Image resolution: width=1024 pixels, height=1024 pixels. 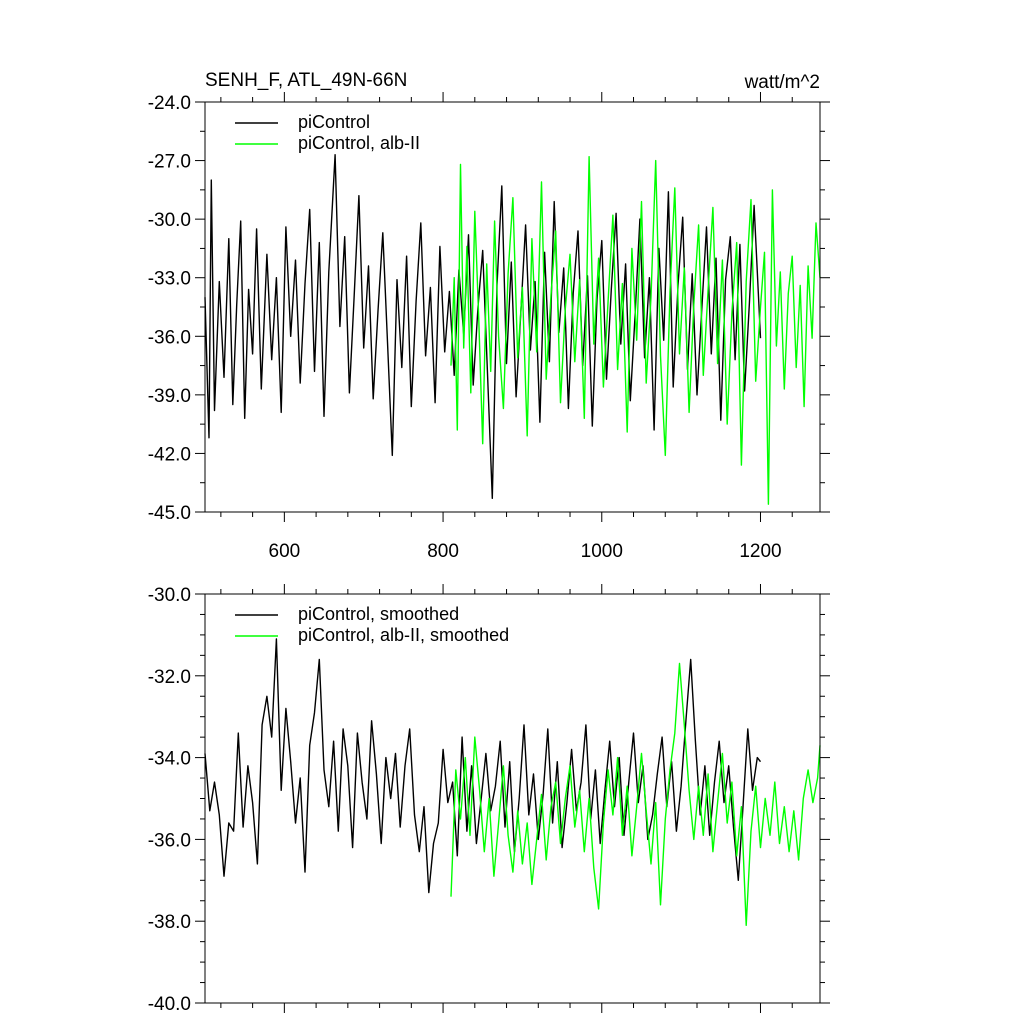 I want to click on y-tick-label: -40.0, so click(x=169, y=1004).